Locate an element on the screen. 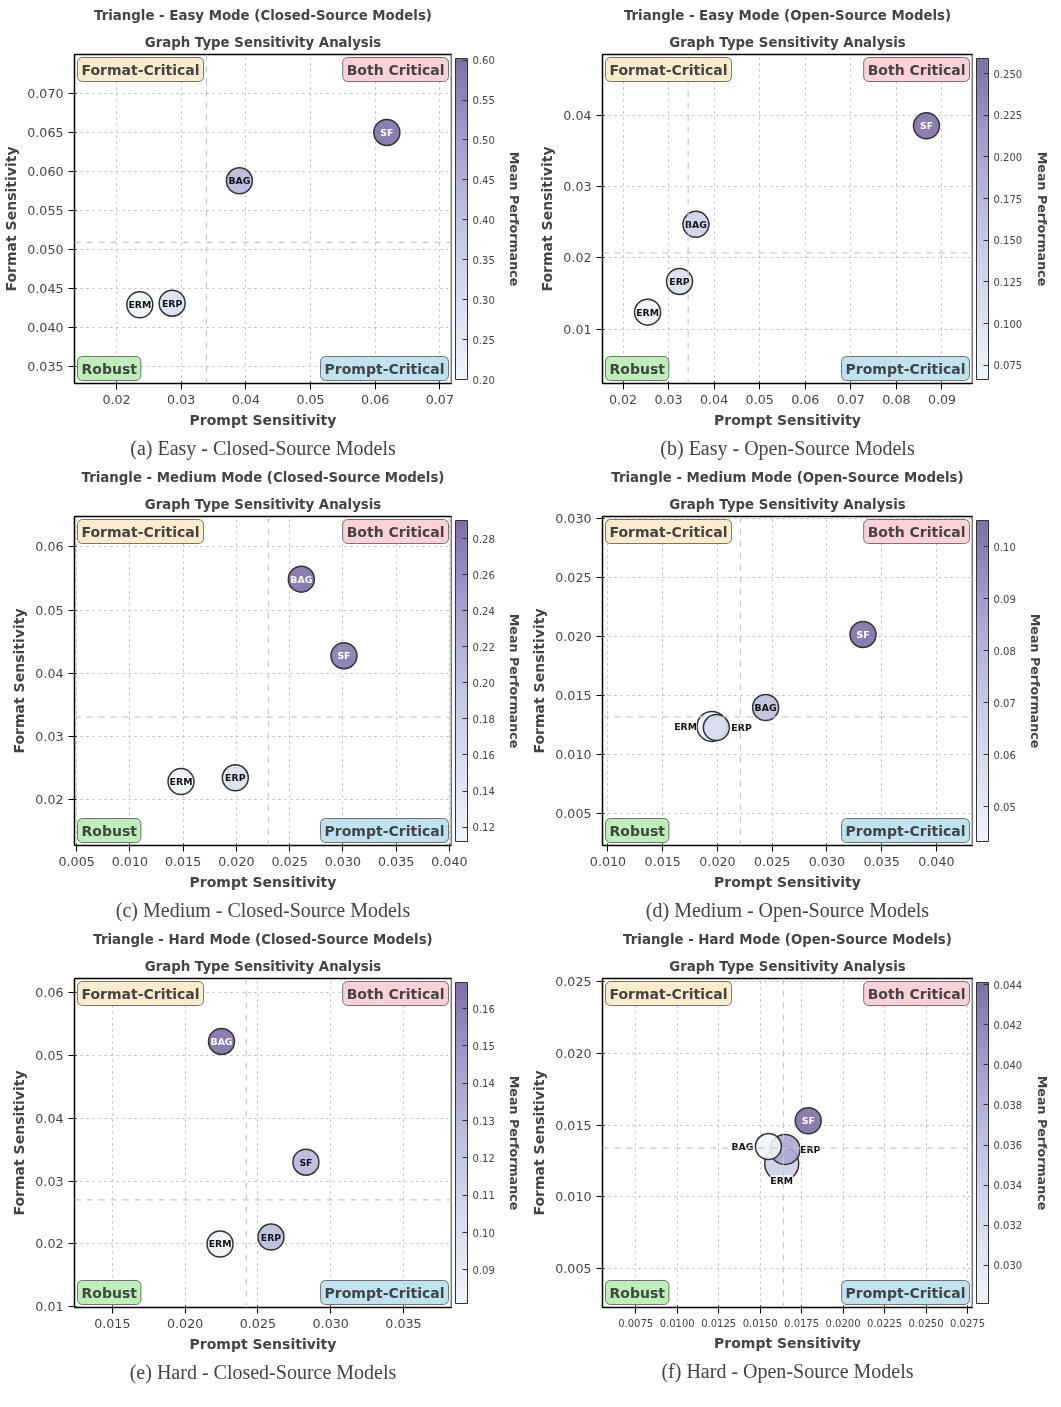  x-tick-label: 0.0225 is located at coordinates (885, 1323).